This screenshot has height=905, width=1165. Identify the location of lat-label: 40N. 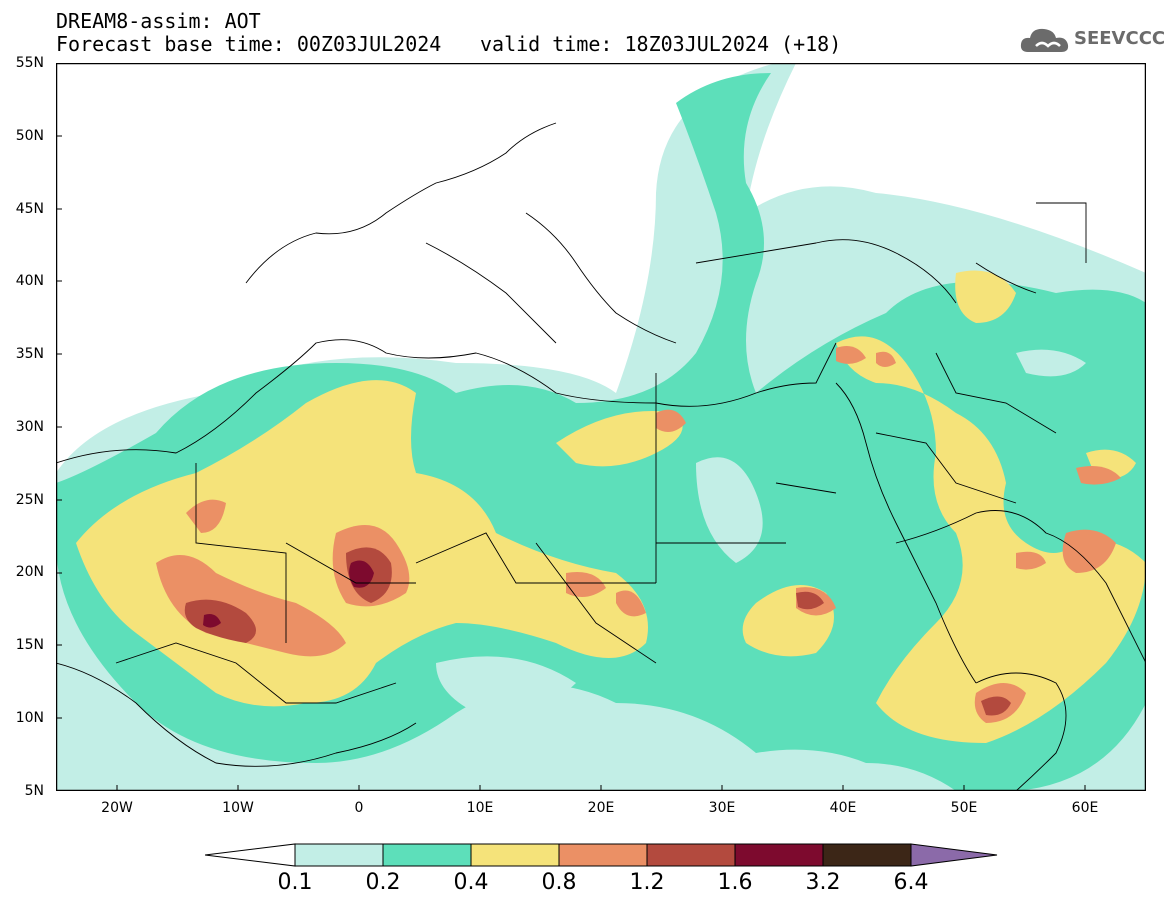
(29, 281).